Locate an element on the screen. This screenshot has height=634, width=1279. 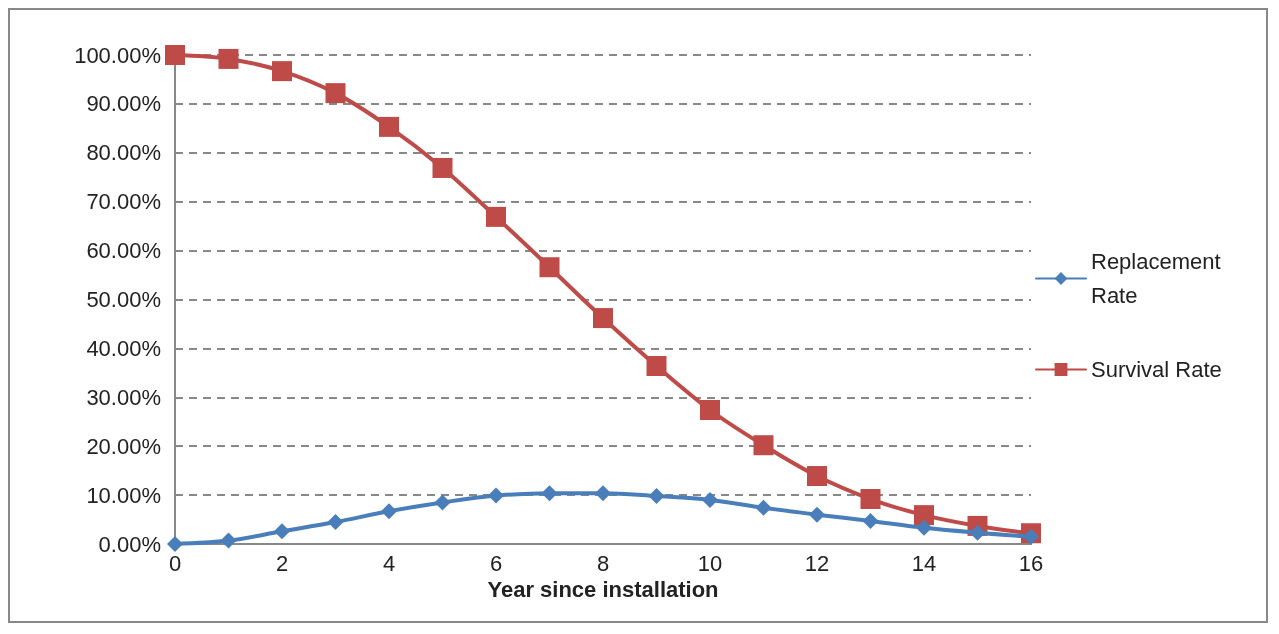
legend-label: Survival Rate is located at coordinates (1156, 369).